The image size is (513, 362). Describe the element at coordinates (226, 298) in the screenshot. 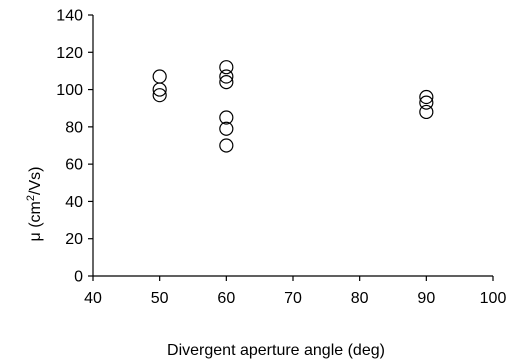

I see `x-tick-label: 60` at that location.